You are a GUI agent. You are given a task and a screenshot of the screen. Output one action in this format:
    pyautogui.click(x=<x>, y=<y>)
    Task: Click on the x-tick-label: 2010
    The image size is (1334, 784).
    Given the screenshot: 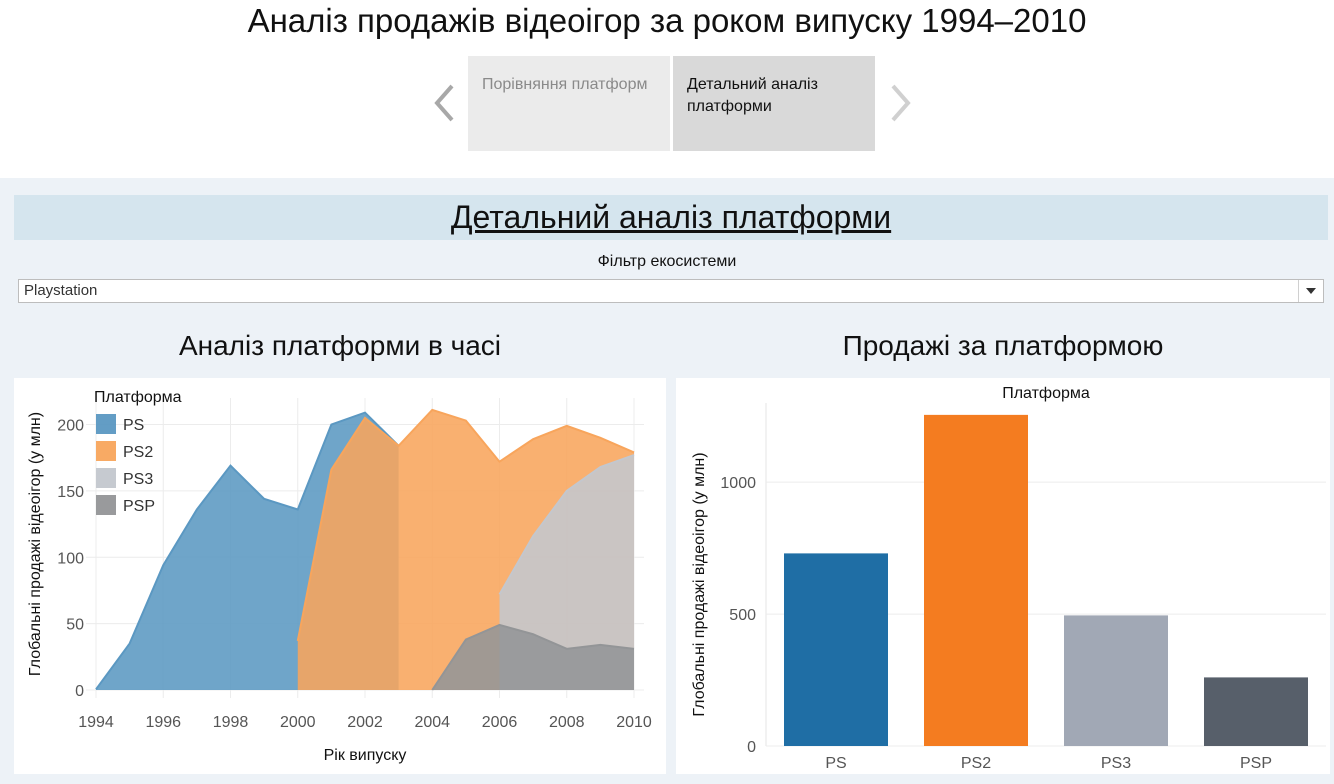 What is the action you would take?
    pyautogui.click(x=634, y=722)
    